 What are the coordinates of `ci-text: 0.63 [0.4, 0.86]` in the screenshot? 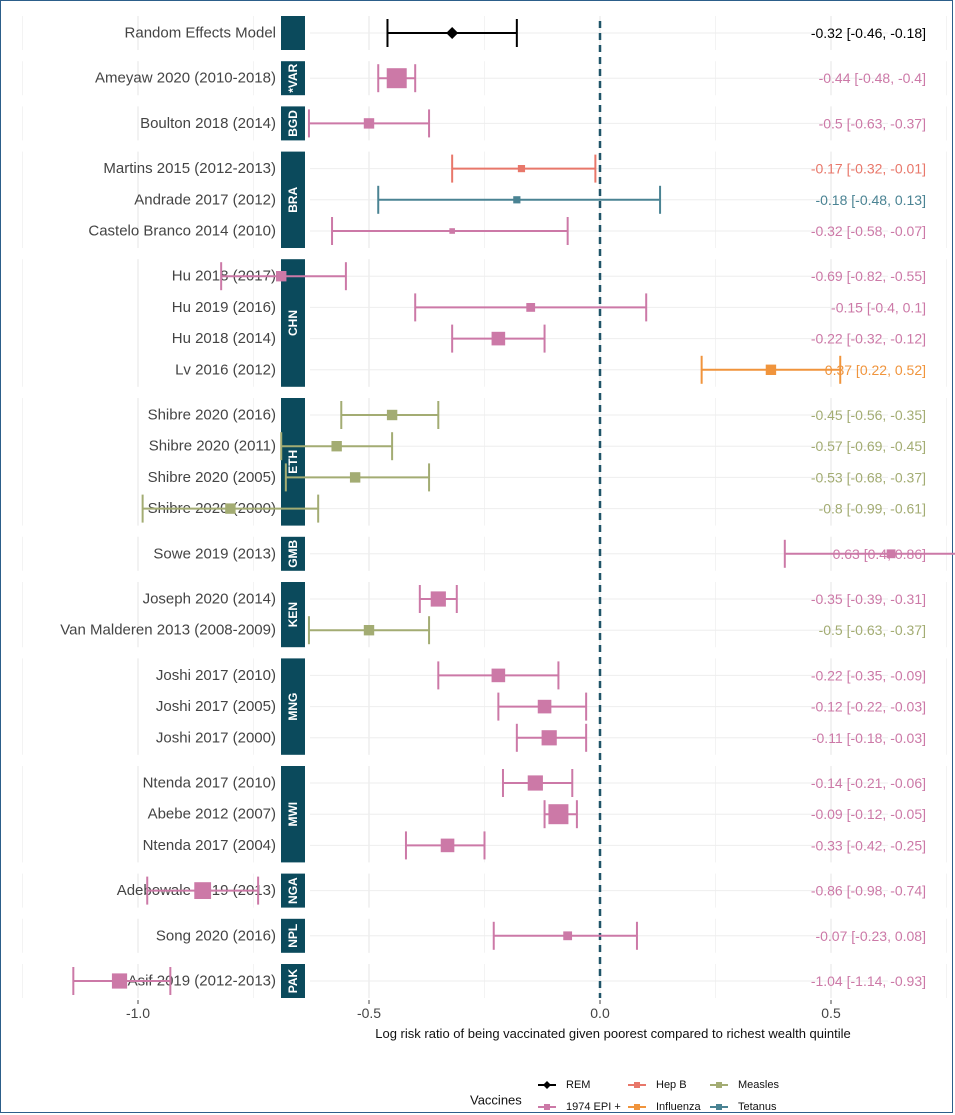 It's located at (879, 554).